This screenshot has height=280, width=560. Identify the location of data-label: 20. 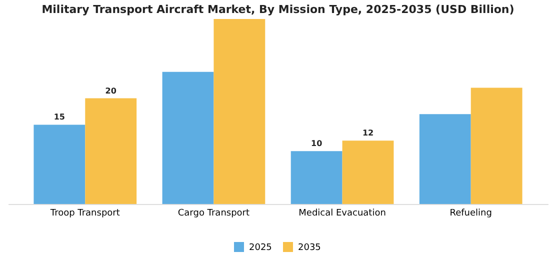
(111, 91).